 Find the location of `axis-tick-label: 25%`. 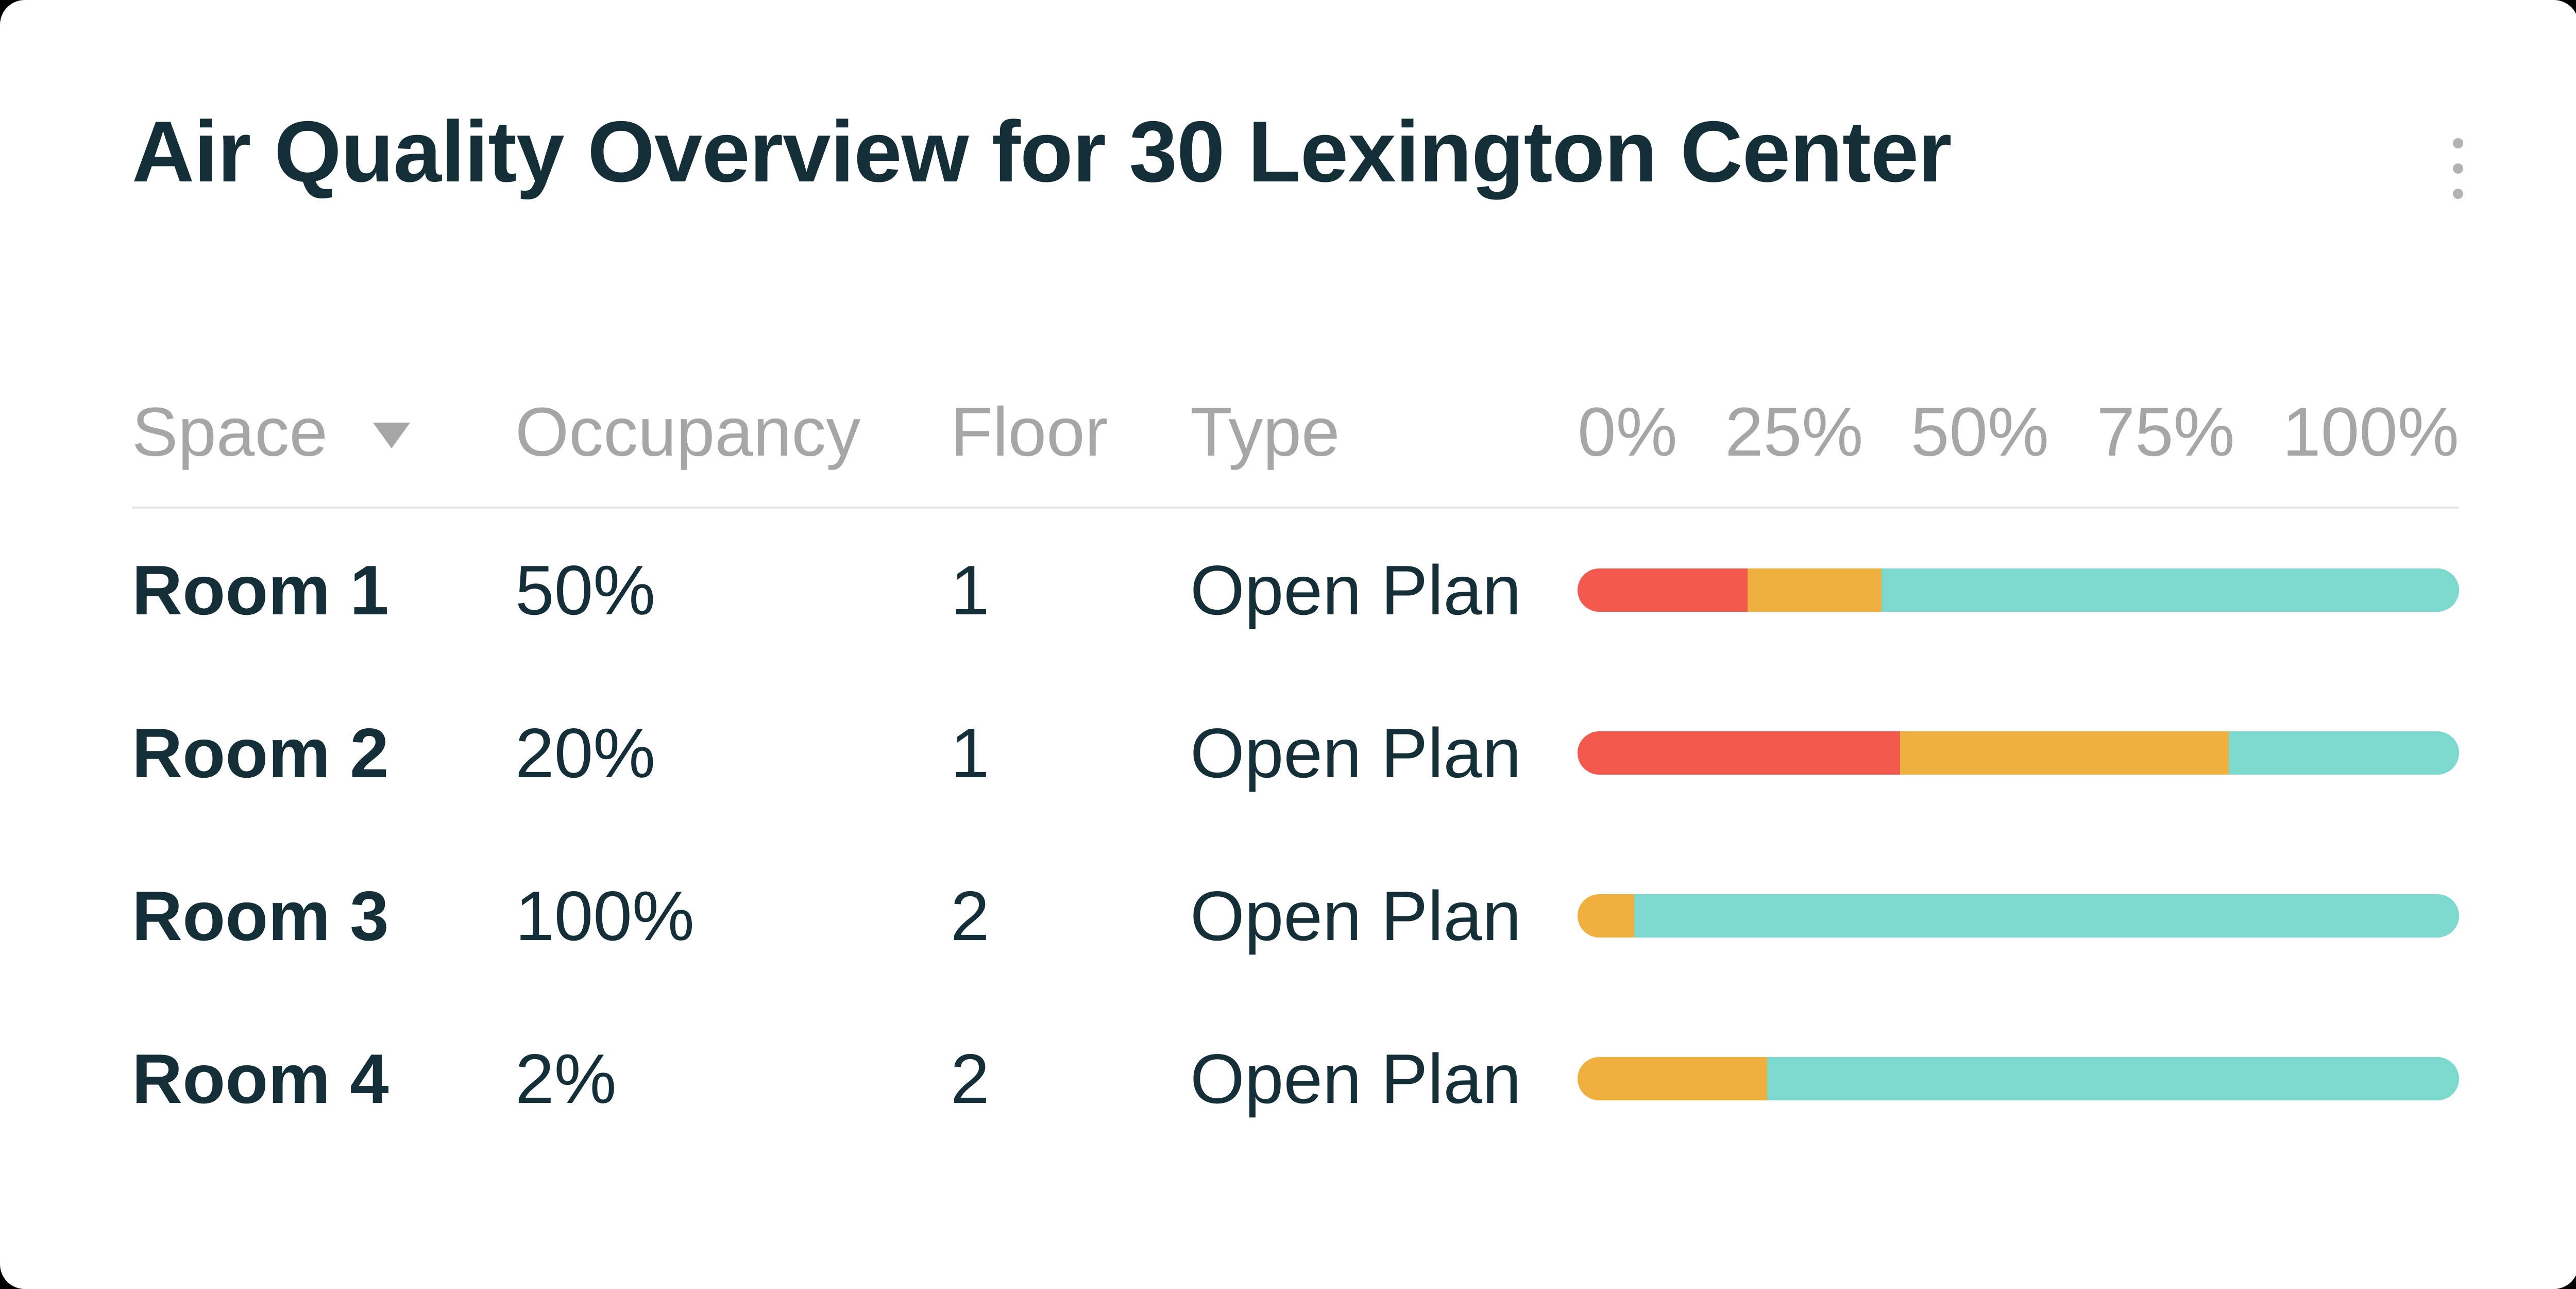

axis-tick-label: 25% is located at coordinates (1794, 432).